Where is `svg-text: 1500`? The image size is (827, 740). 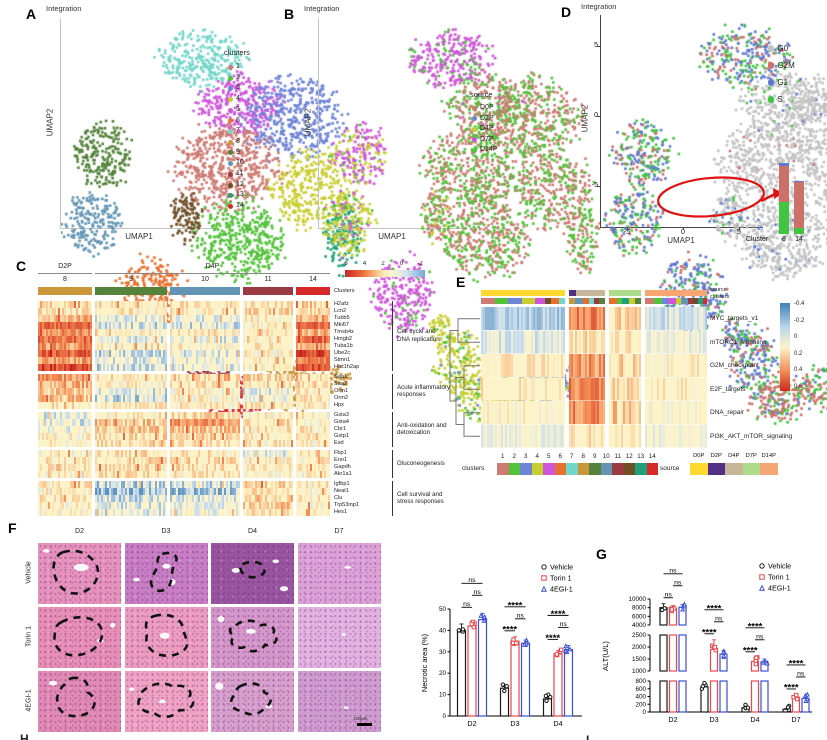
svg-text: 1500 is located at coordinates (639, 659).